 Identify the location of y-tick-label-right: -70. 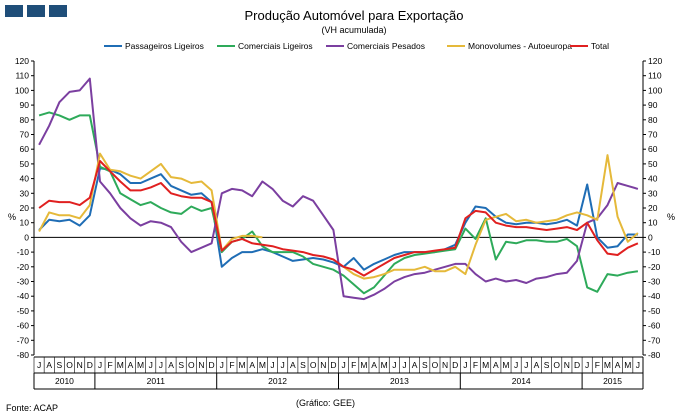
(654, 340).